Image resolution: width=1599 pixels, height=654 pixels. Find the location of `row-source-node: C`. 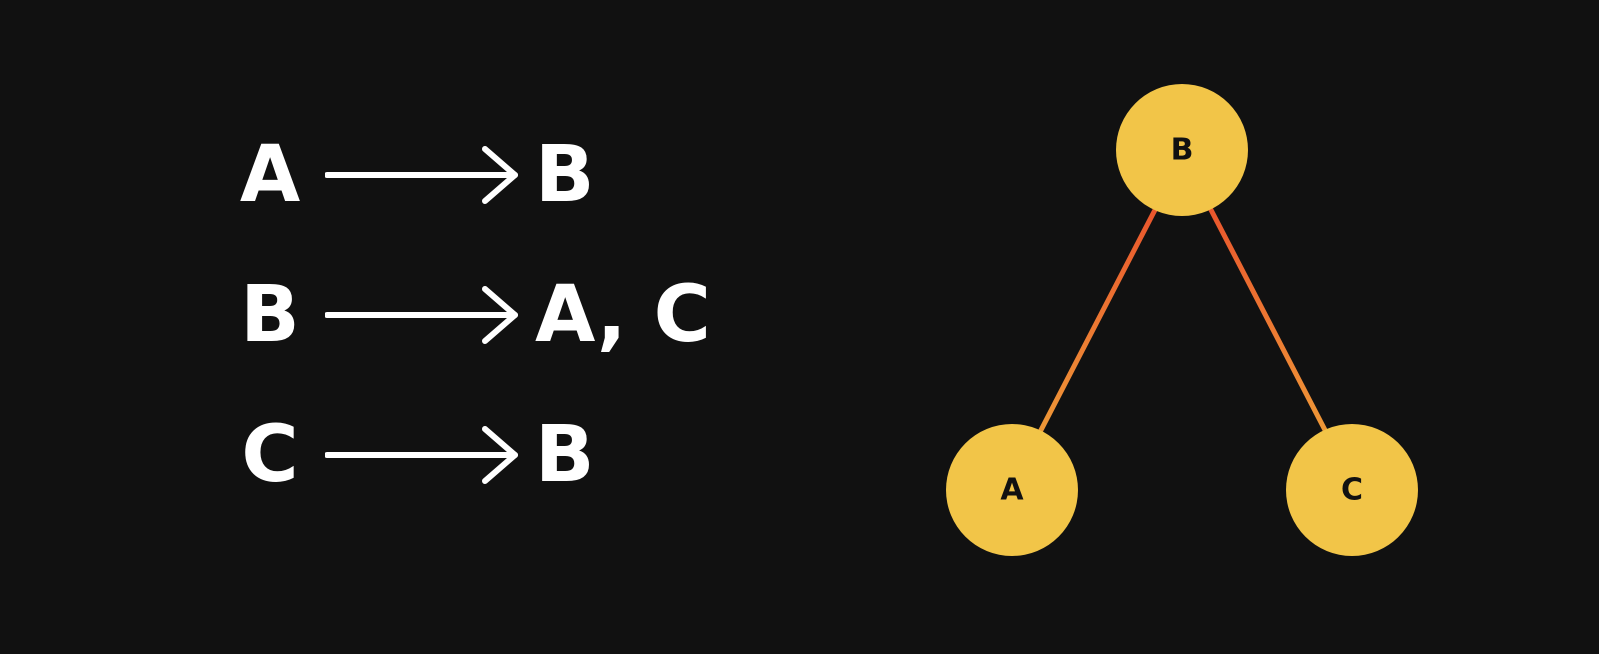

row-source-node: C is located at coordinates (270, 455).